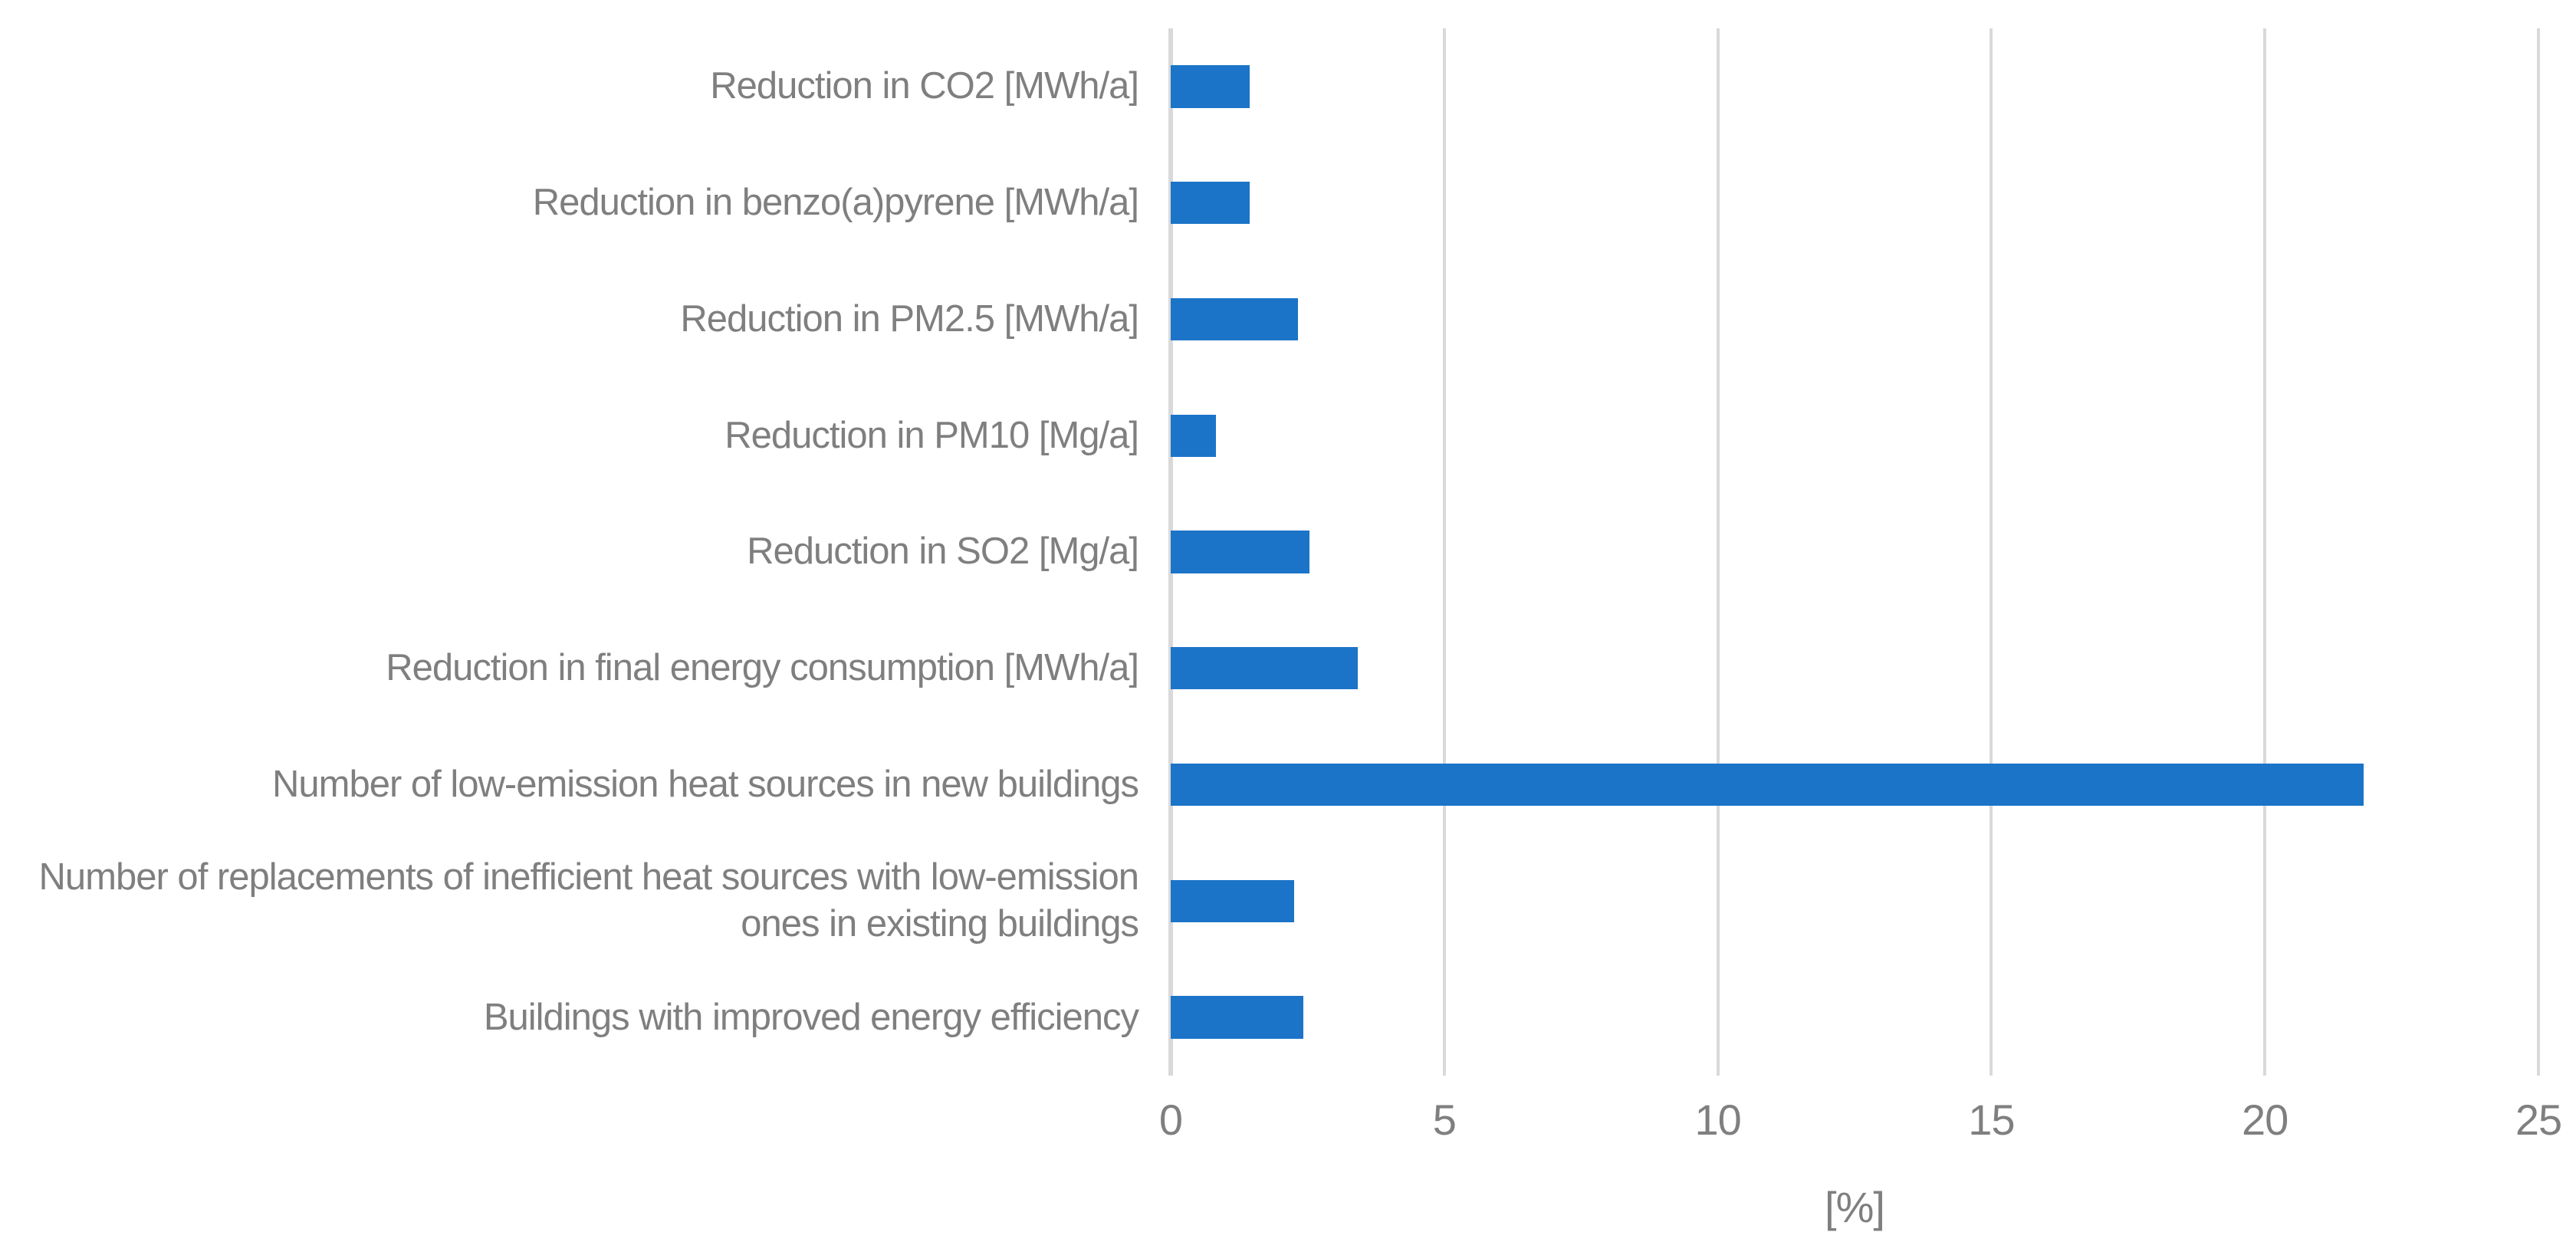 Image resolution: width=2576 pixels, height=1255 pixels. What do you see at coordinates (1445, 1120) in the screenshot?
I see `x-tick-label: 5` at bounding box center [1445, 1120].